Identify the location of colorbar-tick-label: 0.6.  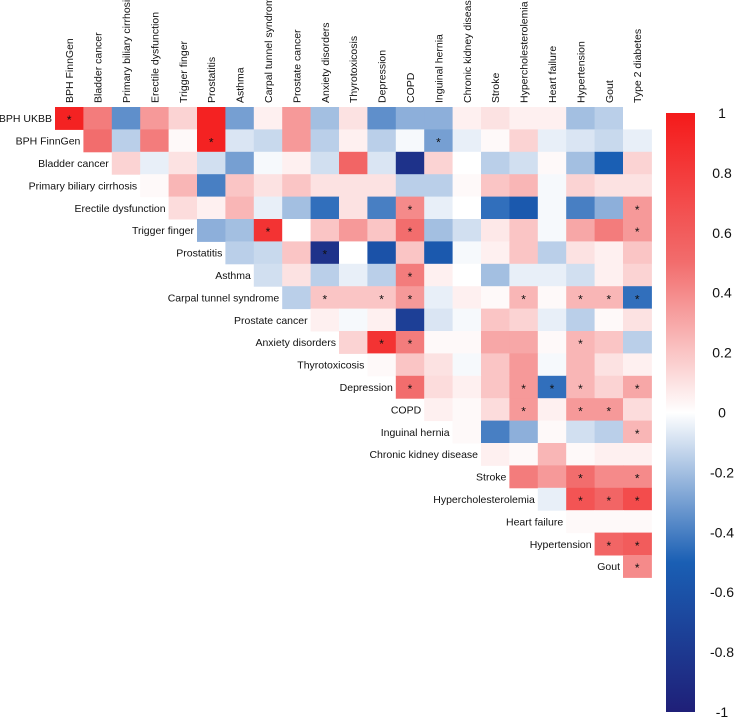
(722, 233).